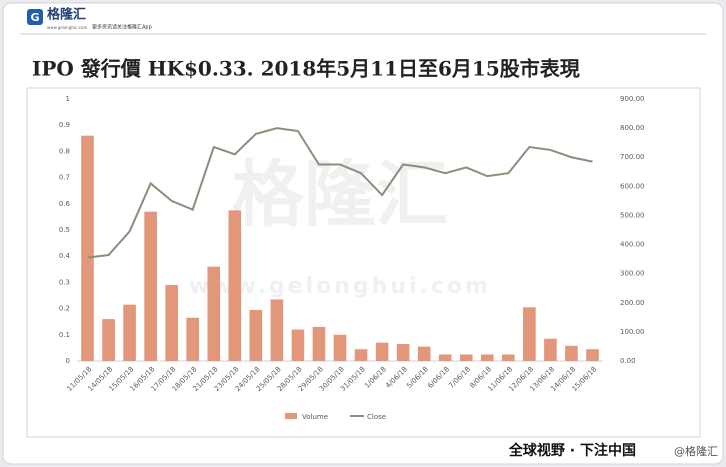 The height and width of the screenshot is (467, 726). Describe the element at coordinates (628, 361) in the screenshot. I see `y2-tick-label: 0.00` at that location.